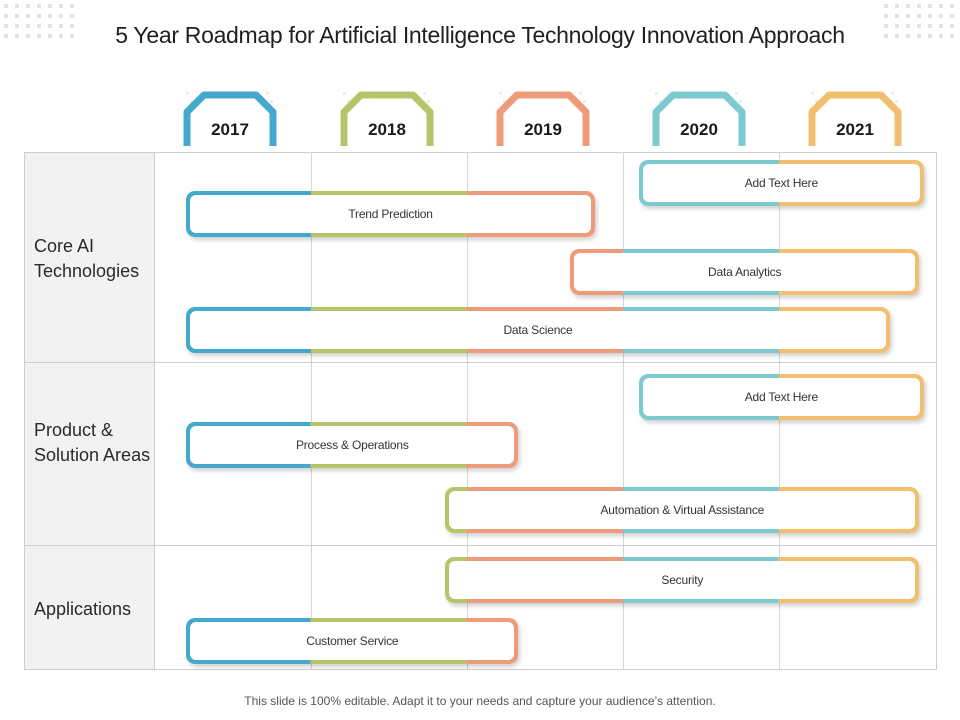 The height and width of the screenshot is (720, 960). I want to click on bar-label: Trend Prediction, so click(390, 214).